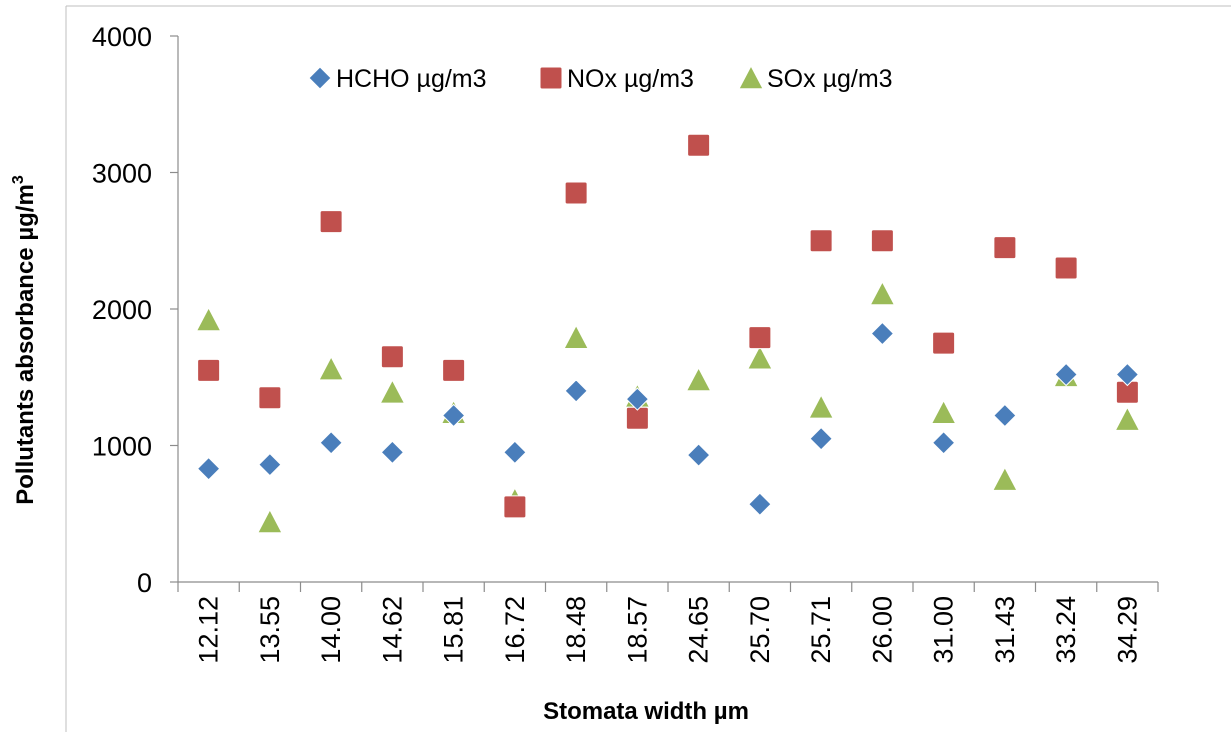 This screenshot has width=1231, height=732. I want to click on legend: HCHO µg/m3 NOx µg/m3 SOx µg/m3, so click(600, 78).